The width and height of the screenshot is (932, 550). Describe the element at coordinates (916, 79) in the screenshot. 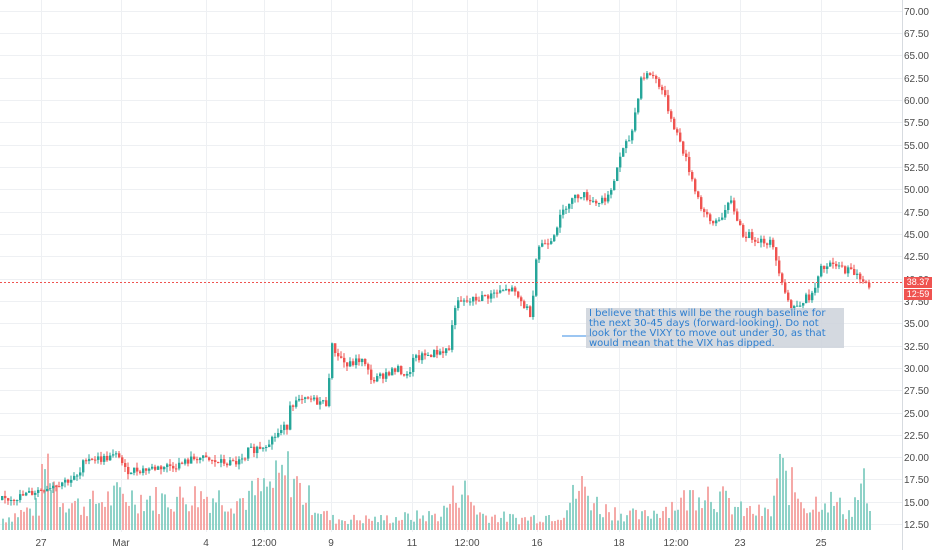

I see `y-tick-label: 62.50` at that location.